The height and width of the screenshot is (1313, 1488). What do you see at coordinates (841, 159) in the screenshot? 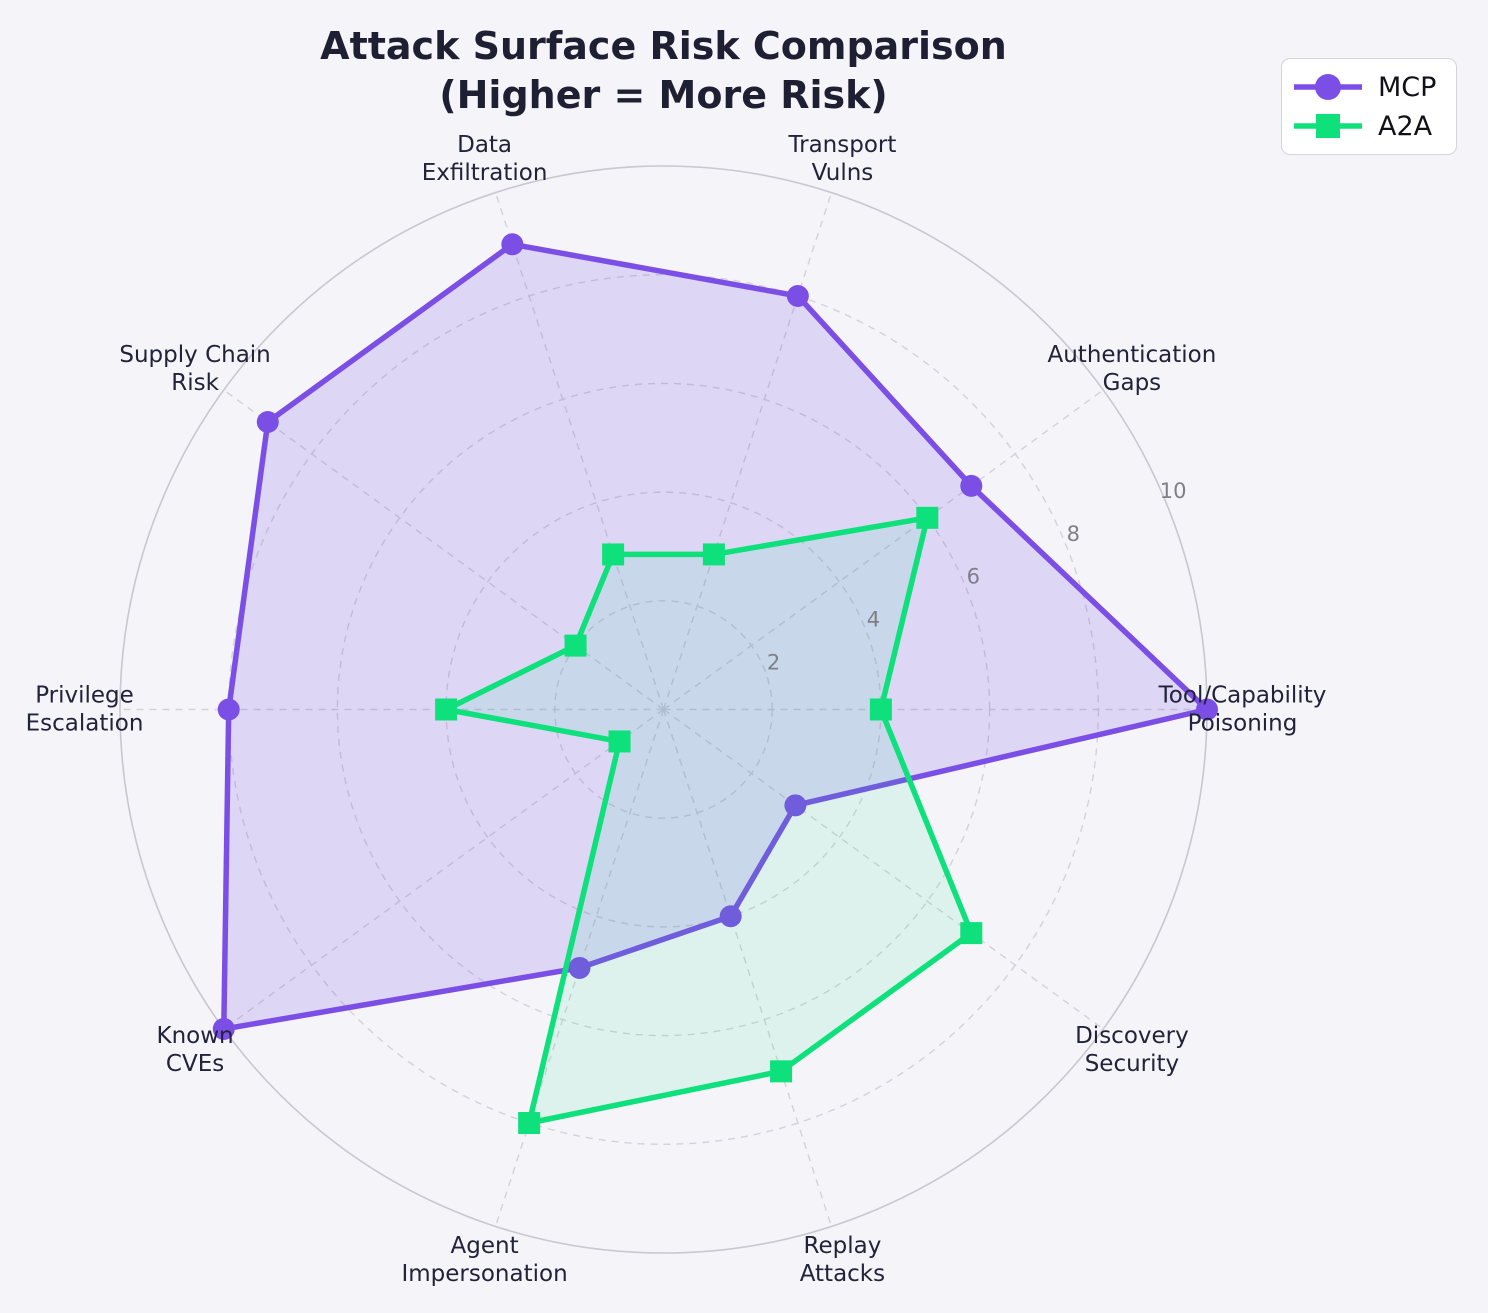
I see `category-label-transport-vulns: Transport Vulns` at bounding box center [841, 159].